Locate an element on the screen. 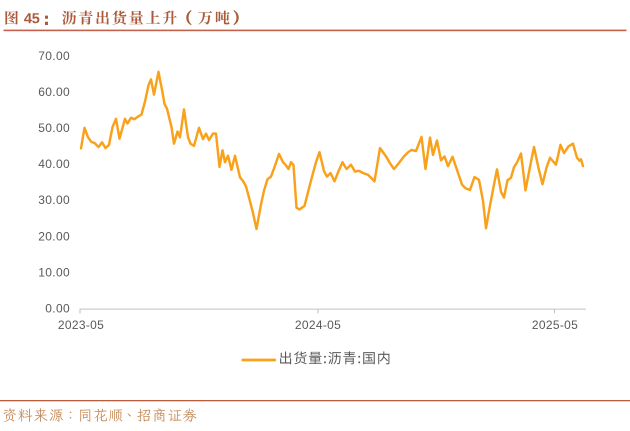  svg-text: 20.00 is located at coordinates (54, 236).